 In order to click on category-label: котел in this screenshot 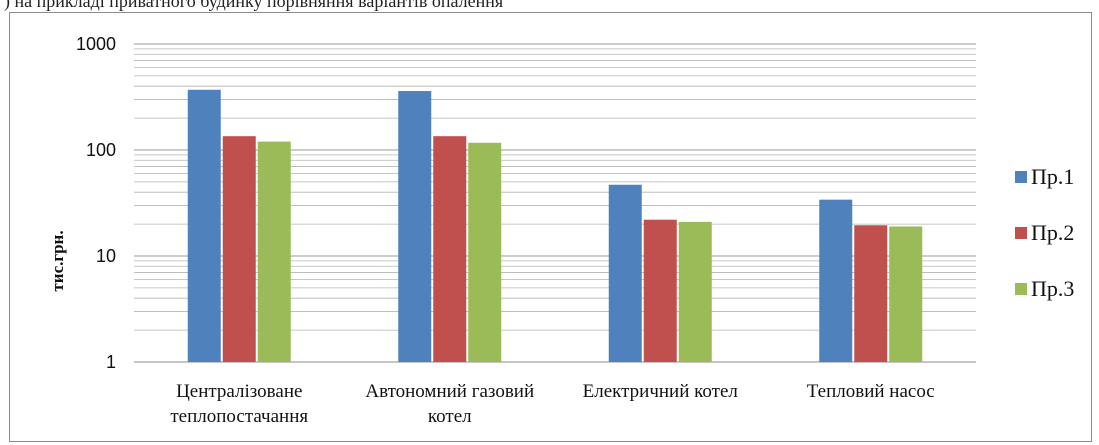, I will do `click(450, 416)`.